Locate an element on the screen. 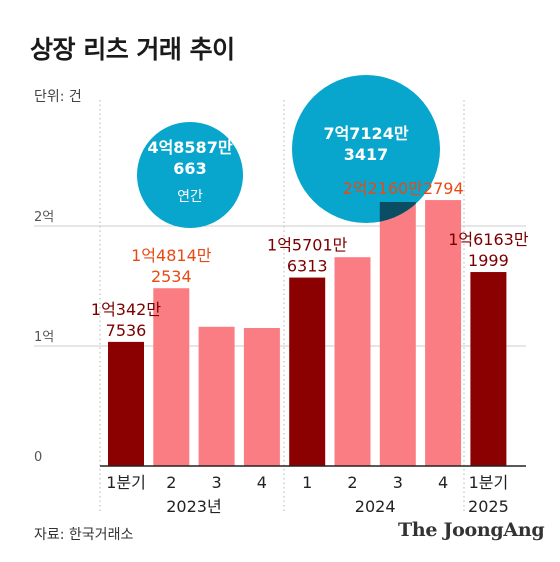 The image size is (560, 562). x-tick-label-1: 2 is located at coordinates (171, 482).